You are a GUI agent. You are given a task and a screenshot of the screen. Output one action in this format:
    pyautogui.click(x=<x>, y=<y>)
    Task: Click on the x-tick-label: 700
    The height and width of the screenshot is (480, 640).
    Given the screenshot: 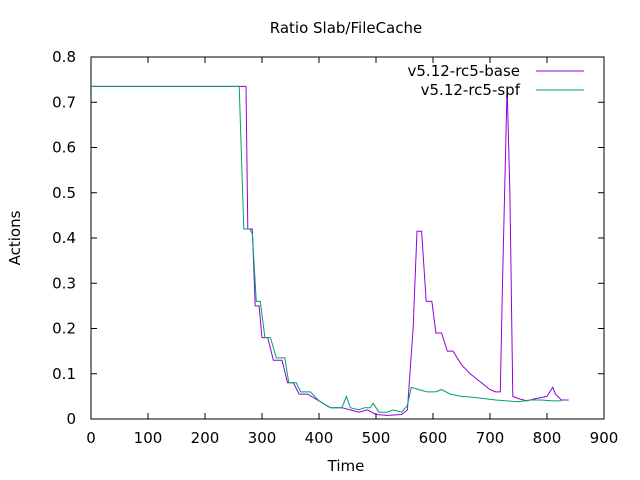 What is the action you would take?
    pyautogui.click(x=490, y=438)
    